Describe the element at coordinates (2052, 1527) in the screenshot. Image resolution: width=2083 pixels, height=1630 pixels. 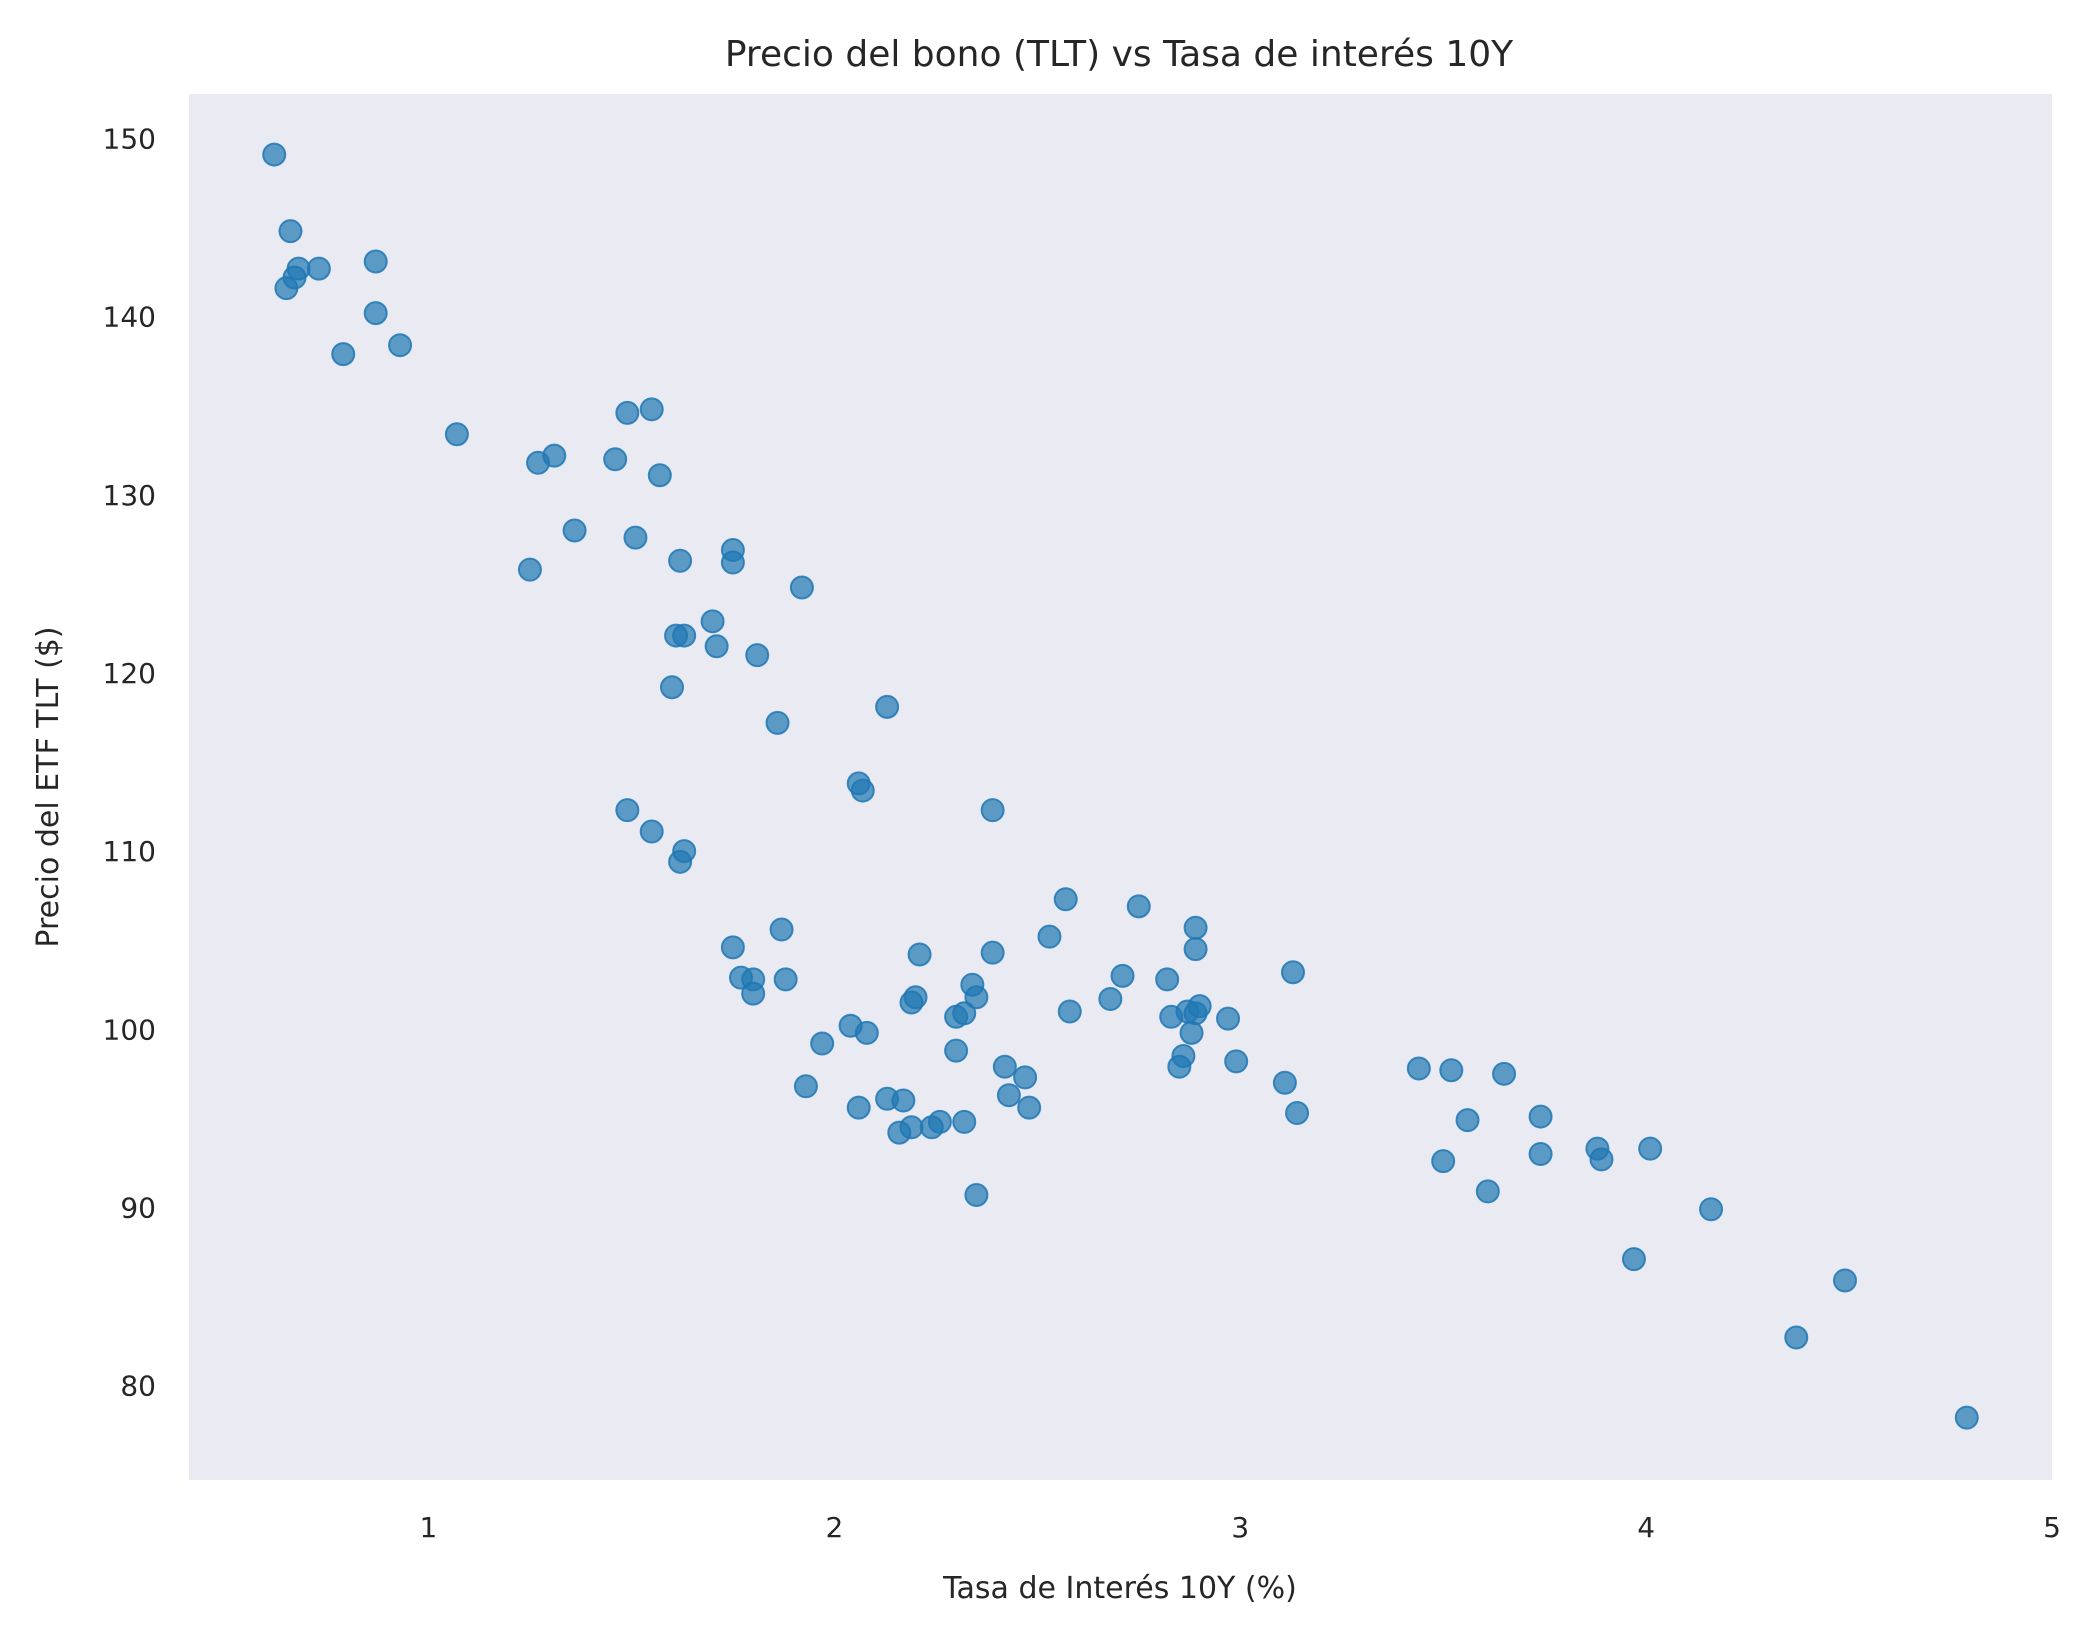
I see `x-tick-label: 5` at that location.